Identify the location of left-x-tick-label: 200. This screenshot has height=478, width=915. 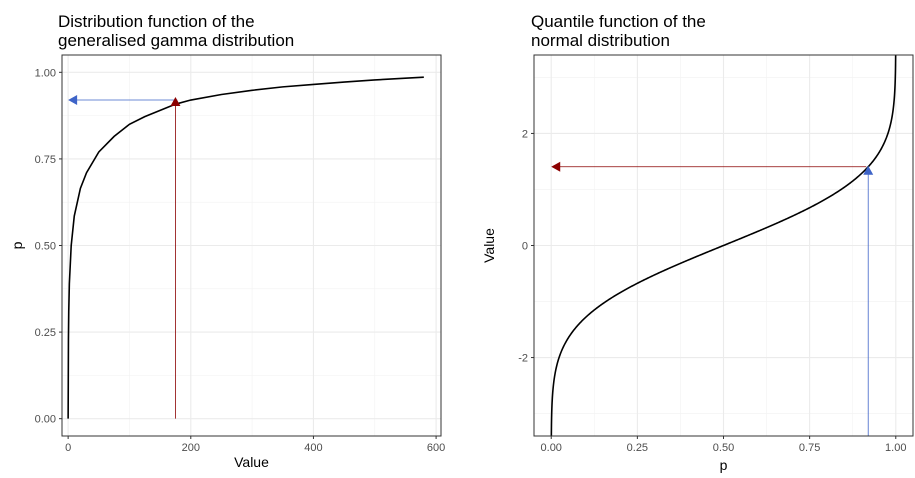
(191, 448).